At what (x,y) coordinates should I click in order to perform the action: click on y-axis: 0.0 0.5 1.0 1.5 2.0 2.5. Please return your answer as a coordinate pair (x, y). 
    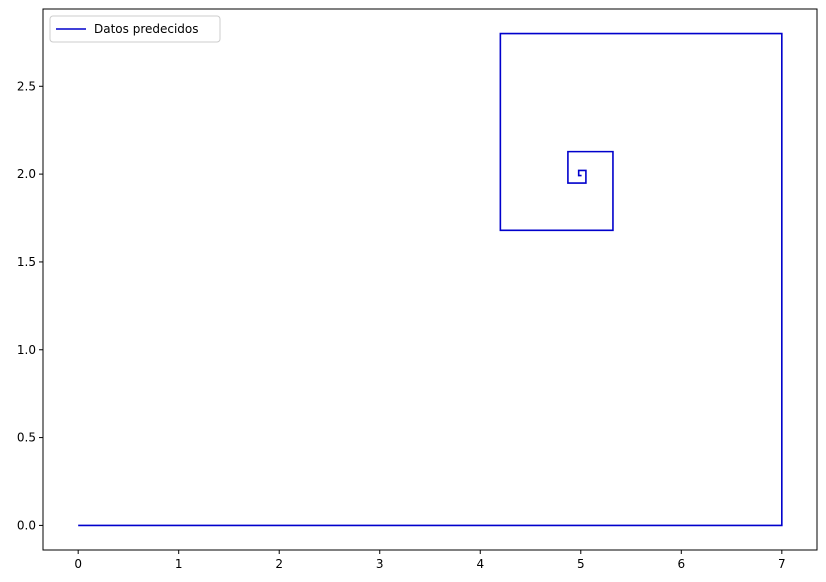
    Looking at the image, I should click on (30, 305).